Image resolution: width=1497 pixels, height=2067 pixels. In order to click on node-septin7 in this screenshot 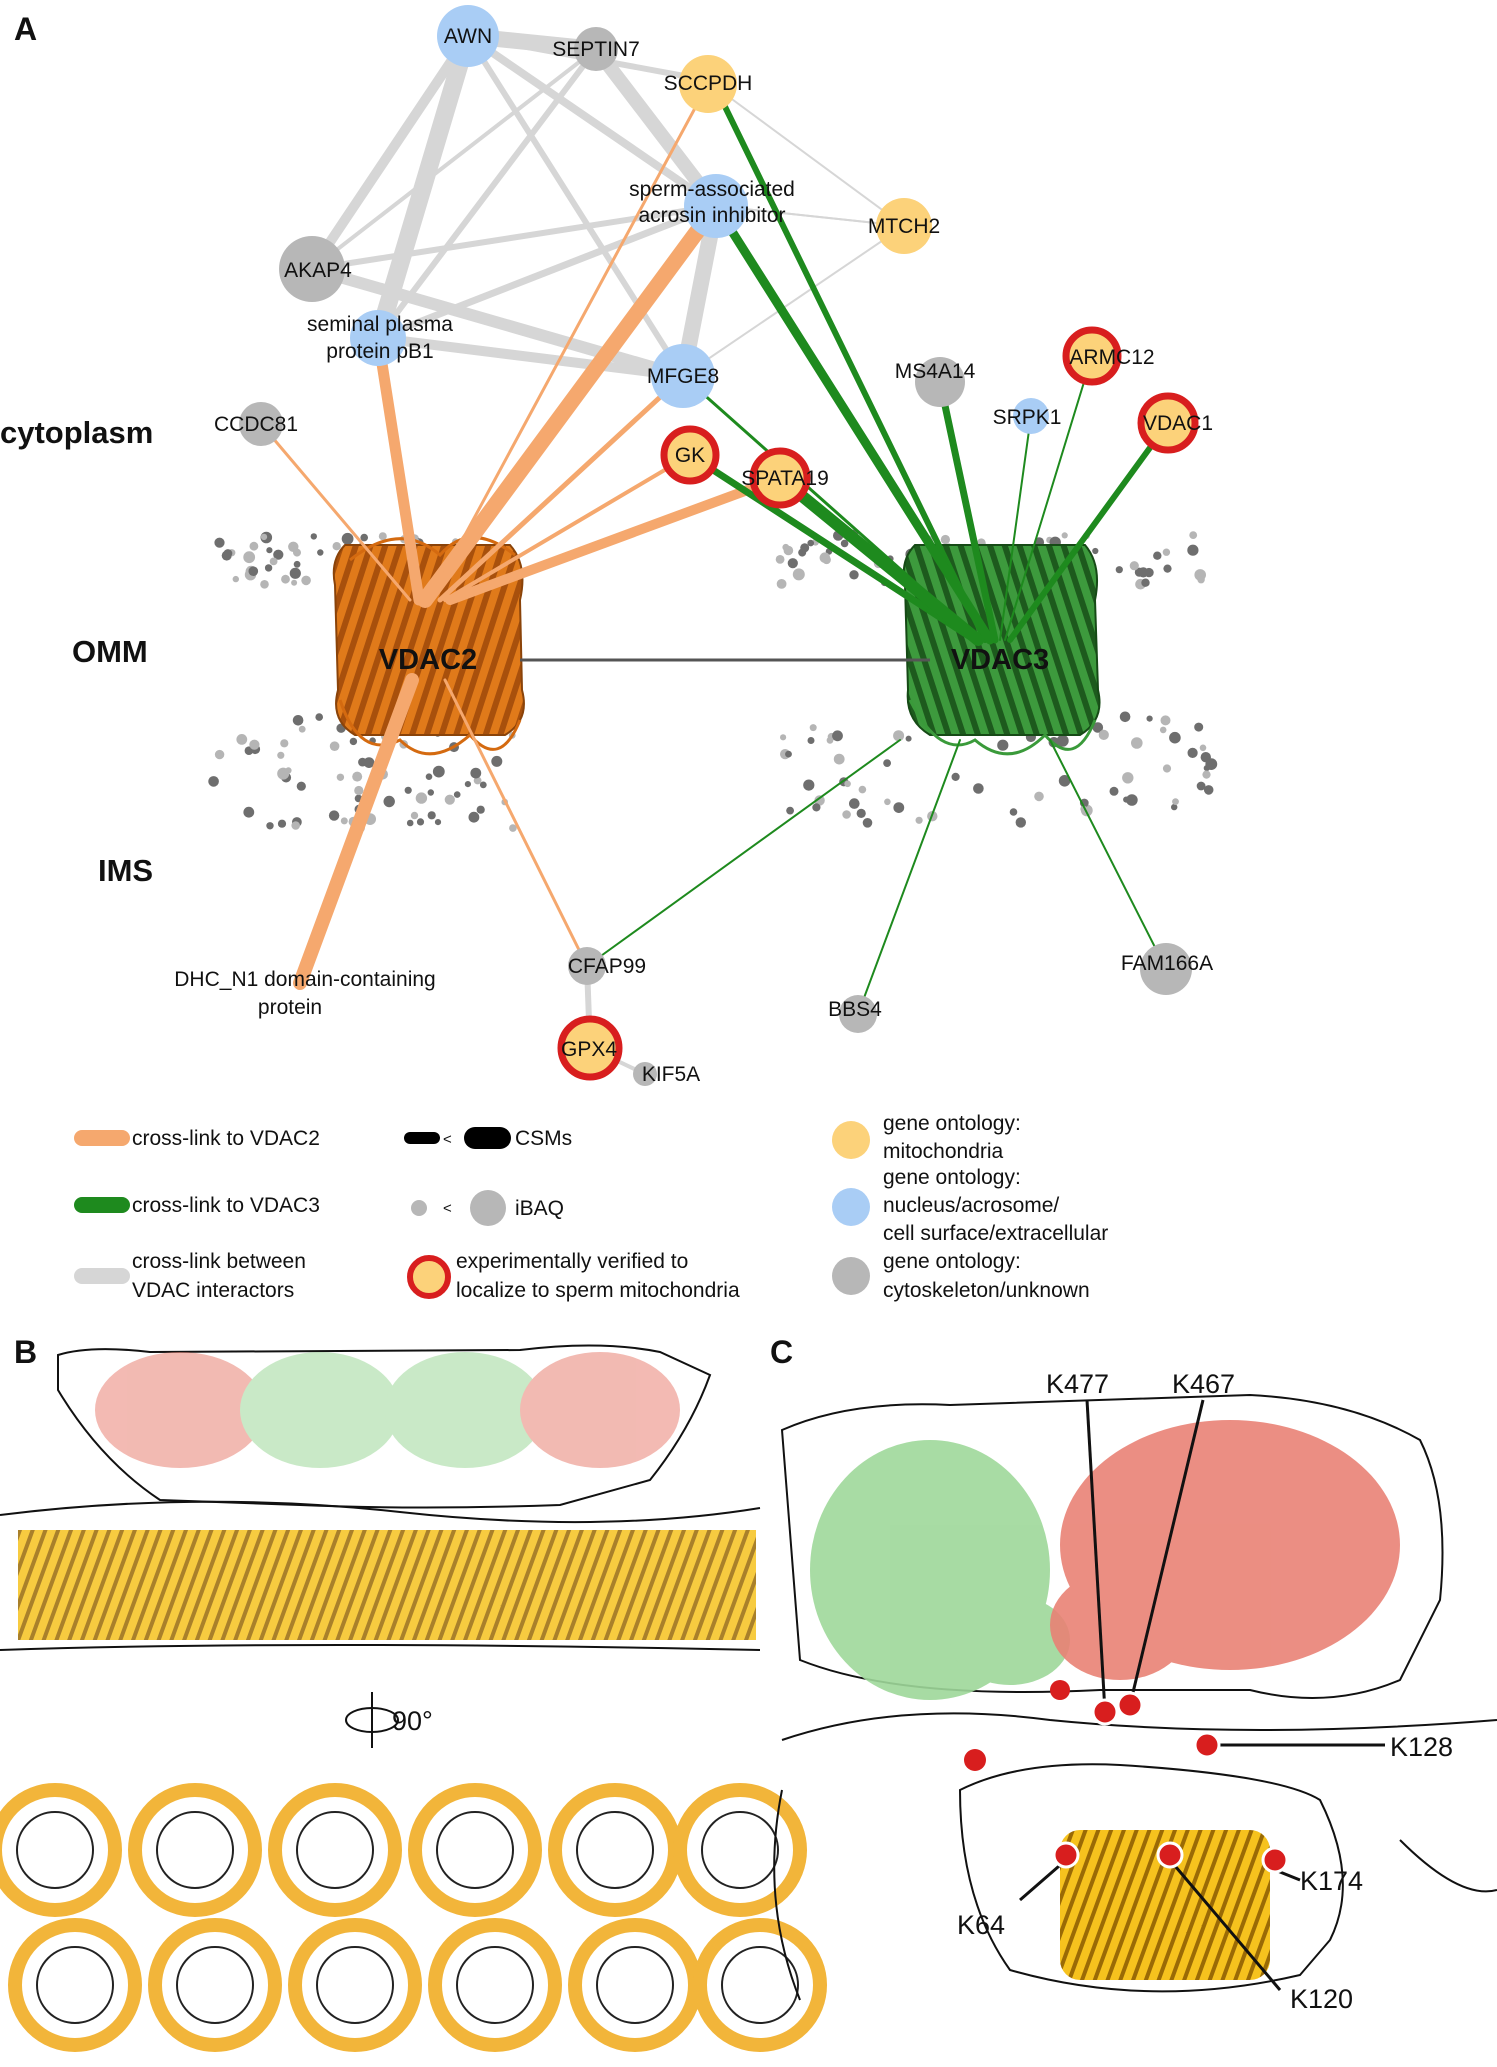, I will do `click(596, 49)`.